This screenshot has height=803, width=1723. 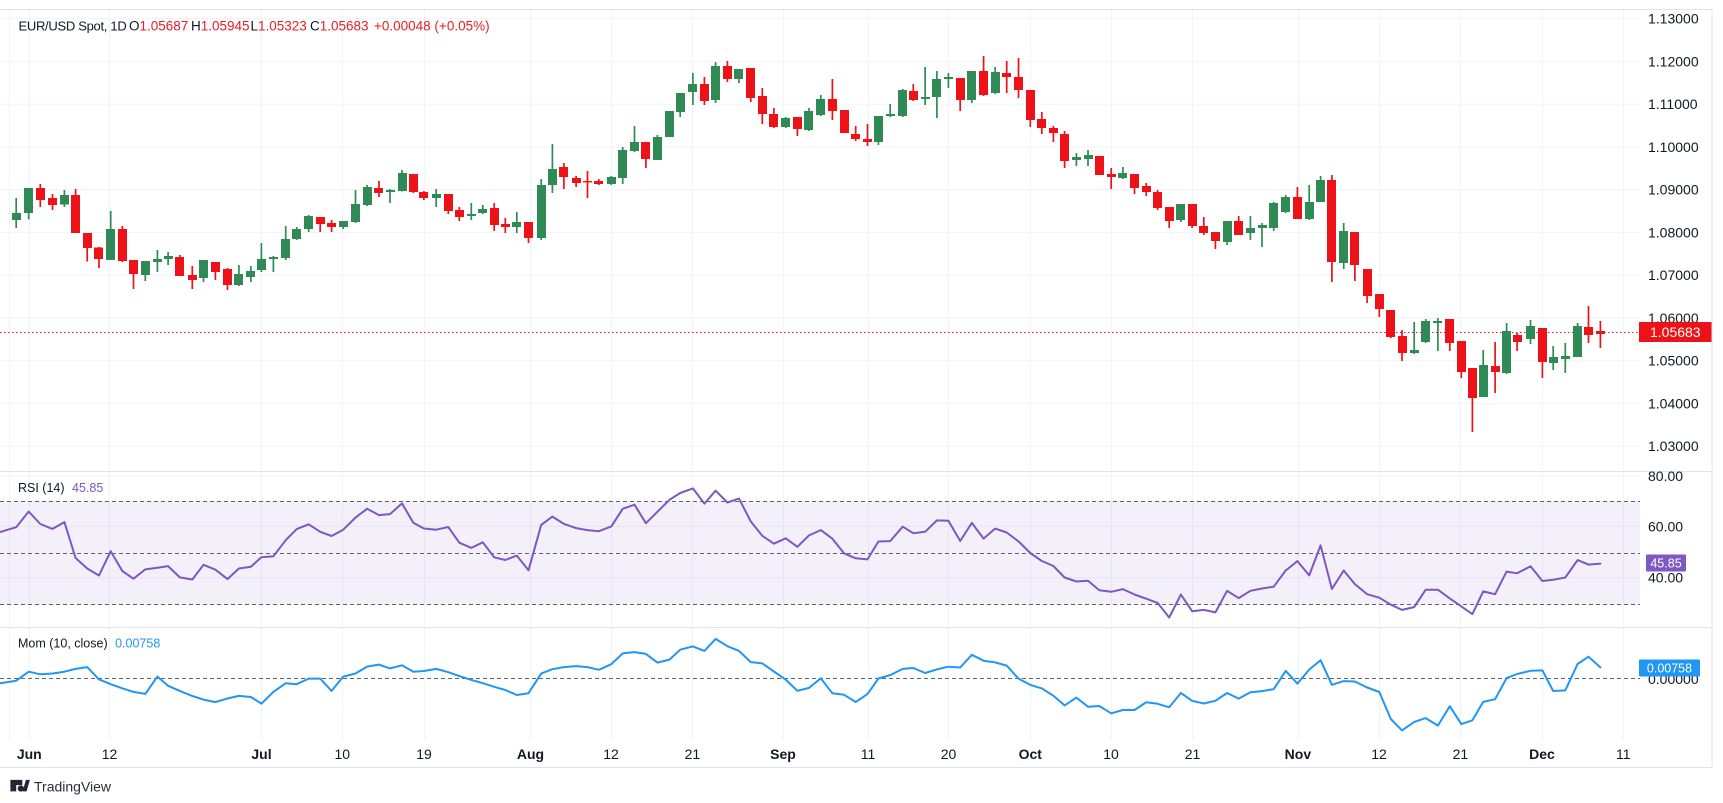 I want to click on svg-text: Dec, so click(x=1542, y=754).